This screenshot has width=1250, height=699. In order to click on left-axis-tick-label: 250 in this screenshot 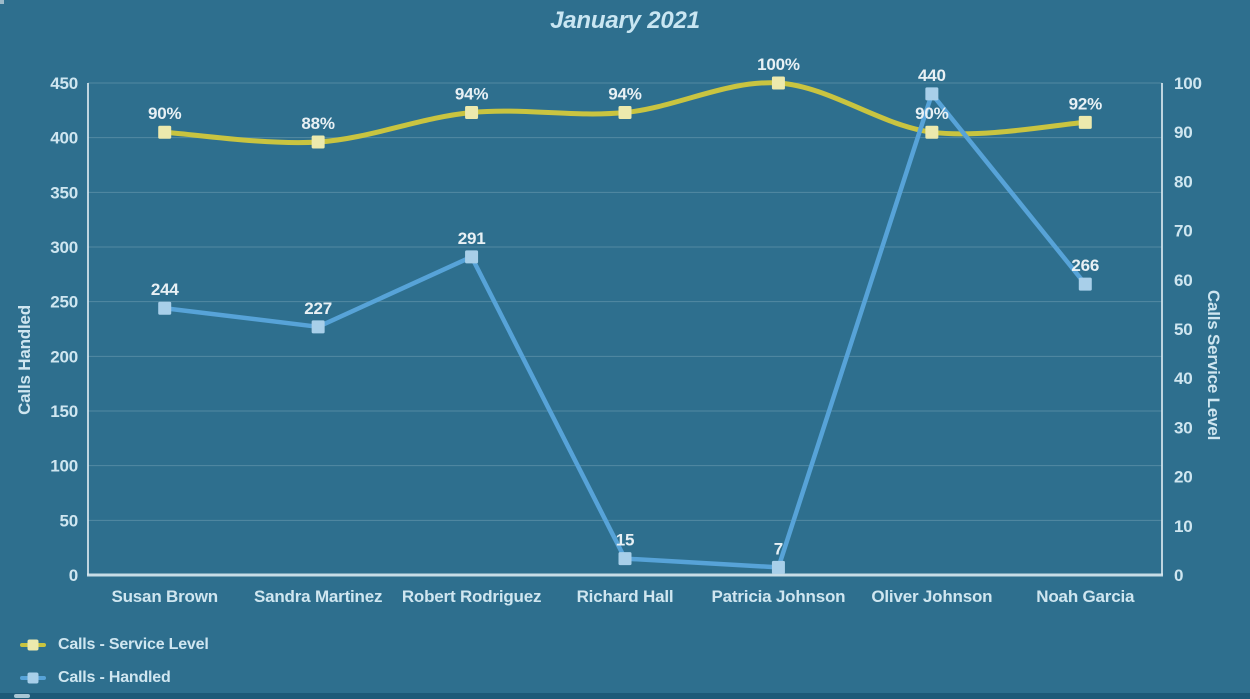, I will do `click(64, 302)`.